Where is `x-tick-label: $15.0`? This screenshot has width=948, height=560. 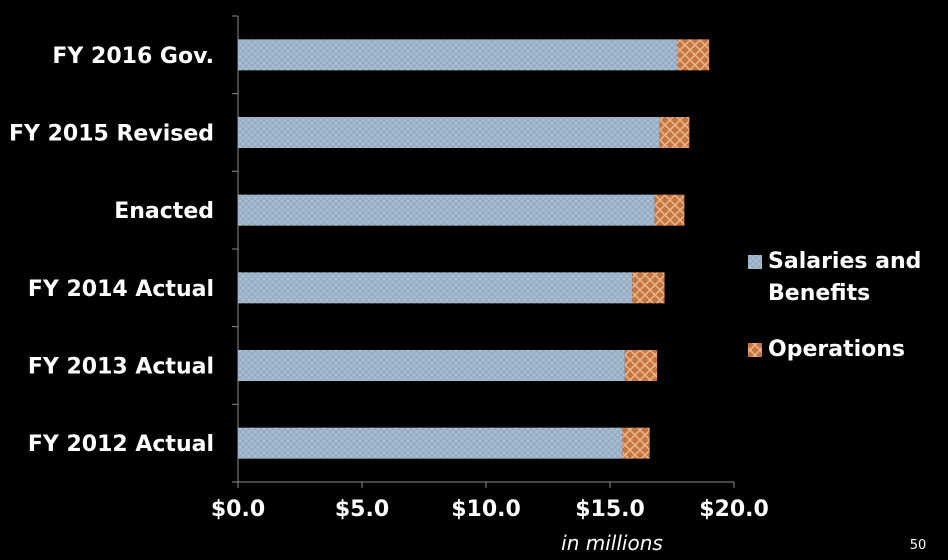
x-tick-label: $15.0 is located at coordinates (610, 509).